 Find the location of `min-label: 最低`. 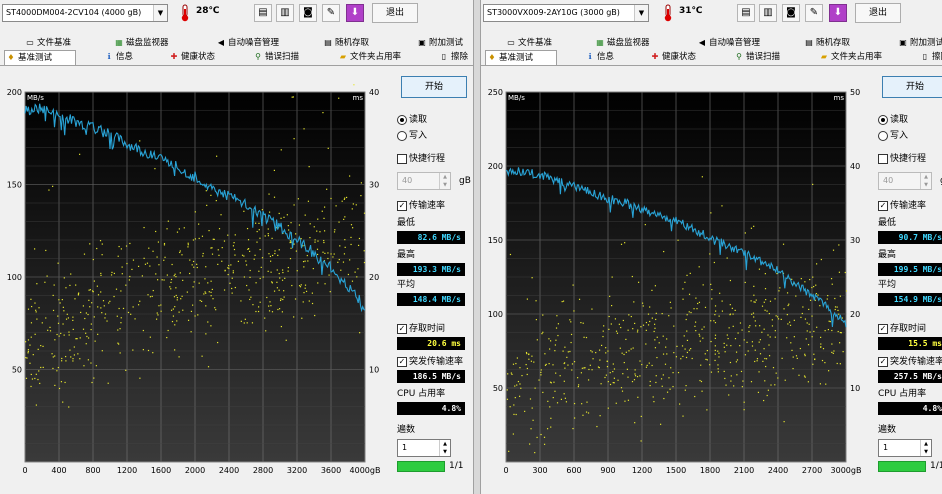

min-label: 最低 is located at coordinates (406, 223).